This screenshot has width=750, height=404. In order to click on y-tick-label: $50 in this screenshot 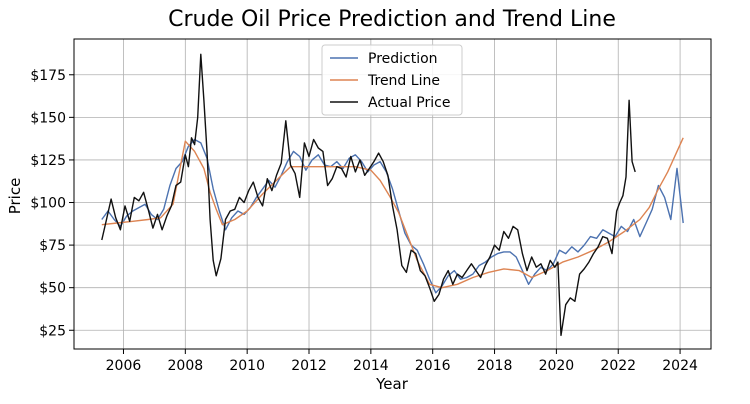, I will do `click(52, 289)`.